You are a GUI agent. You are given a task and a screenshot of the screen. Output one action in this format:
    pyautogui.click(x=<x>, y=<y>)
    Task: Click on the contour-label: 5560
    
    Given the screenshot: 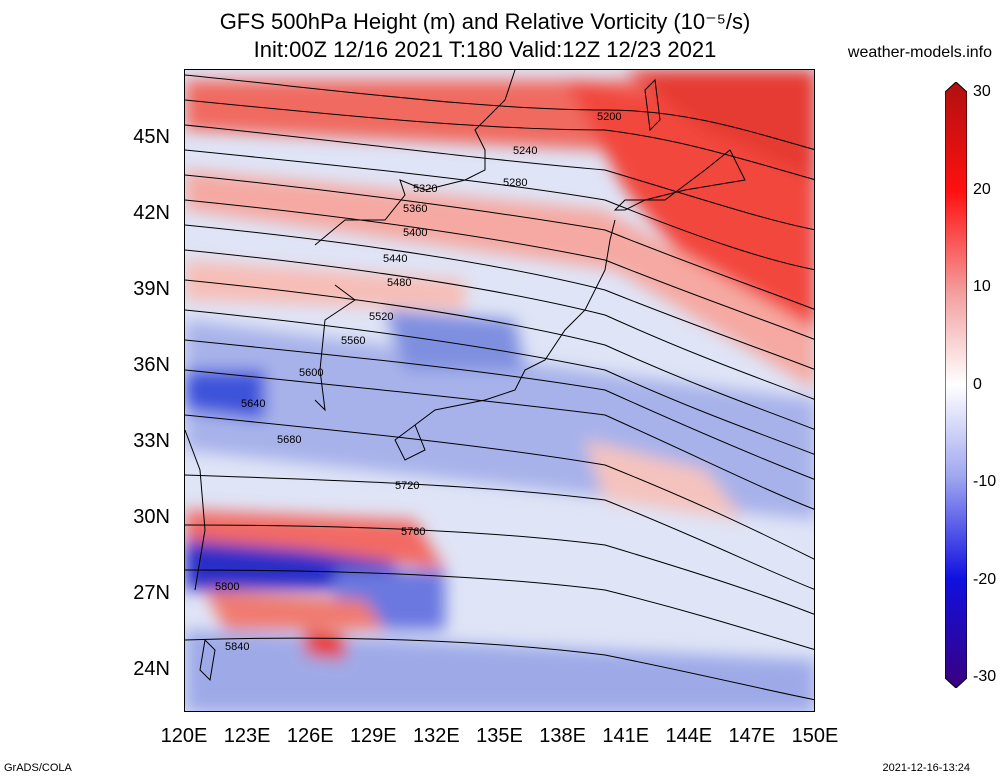 What is the action you would take?
    pyautogui.click(x=353, y=341)
    